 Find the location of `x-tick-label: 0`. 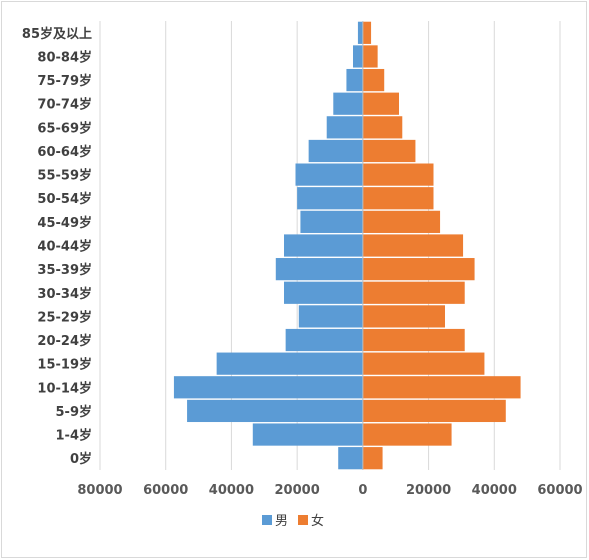

x-tick-label: 0 is located at coordinates (362, 490).